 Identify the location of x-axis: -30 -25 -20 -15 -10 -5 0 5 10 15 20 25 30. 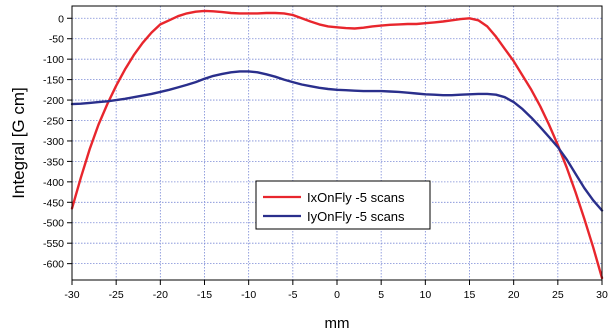
(336, 290).